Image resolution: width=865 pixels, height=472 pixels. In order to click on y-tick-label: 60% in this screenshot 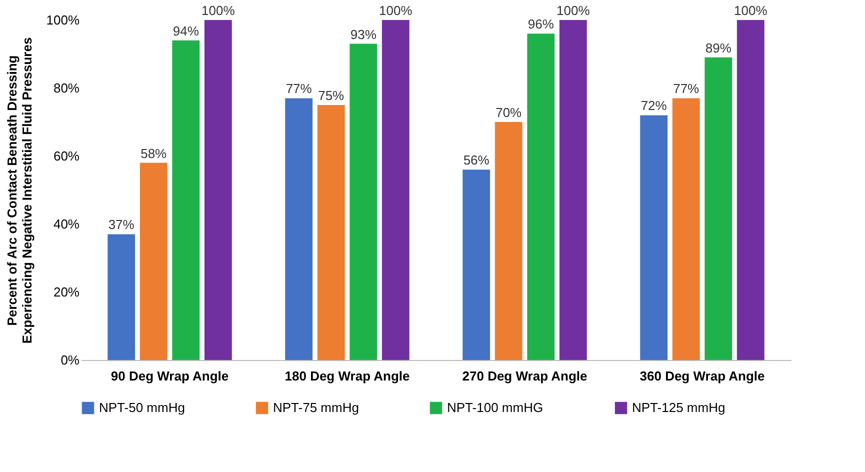, I will do `click(66, 156)`.